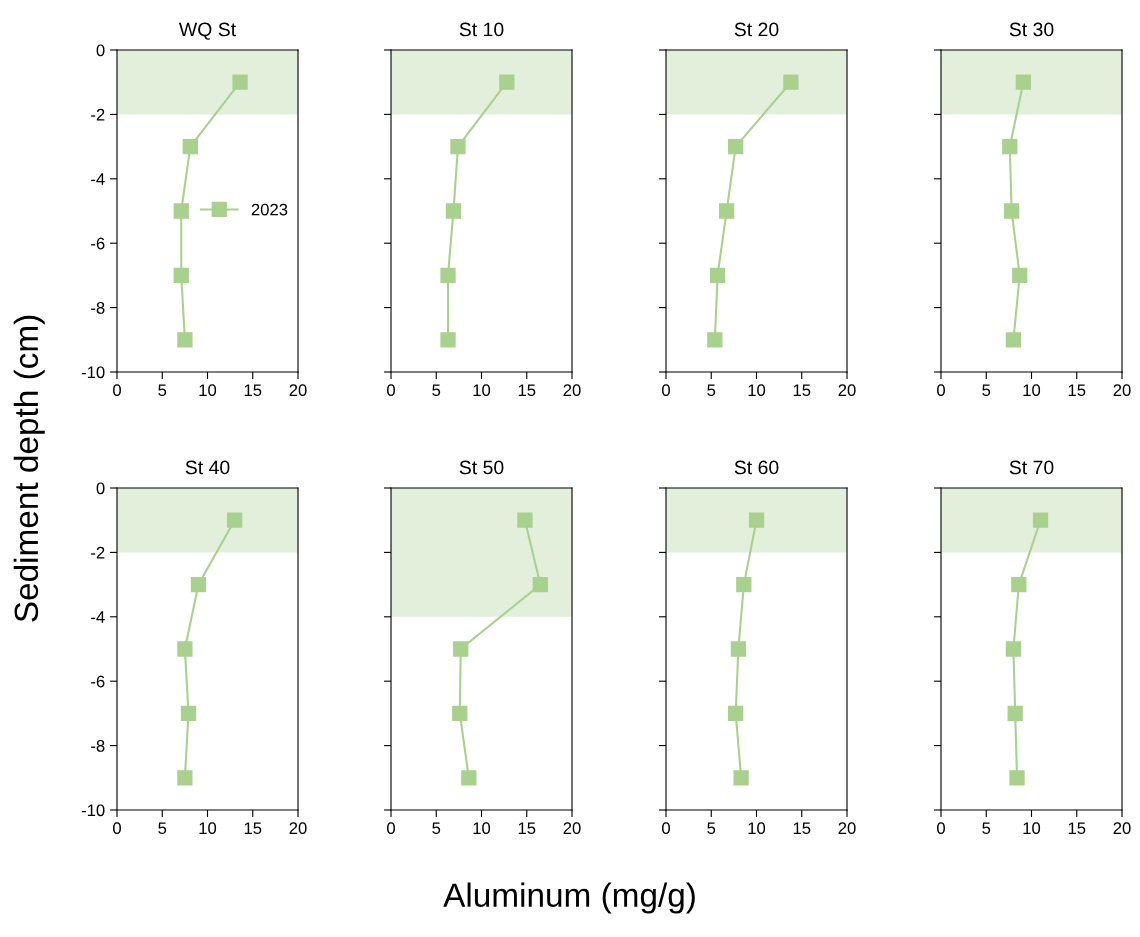 The height and width of the screenshot is (937, 1140). Describe the element at coordinates (207, 467) in the screenshot. I see `chart-title: St 40` at that location.